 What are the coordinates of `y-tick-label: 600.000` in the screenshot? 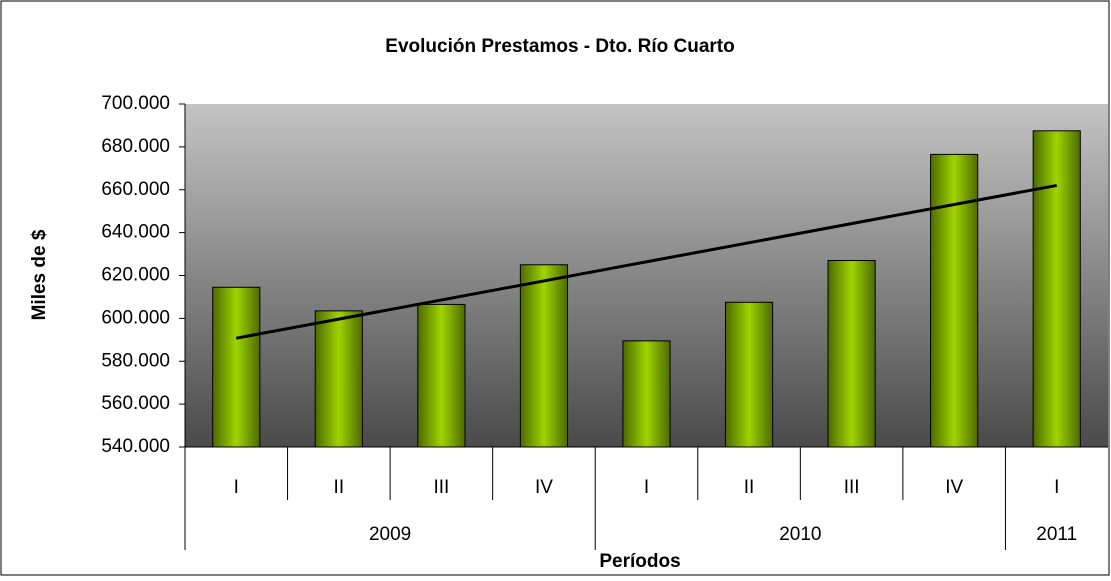 It's located at (135, 317).